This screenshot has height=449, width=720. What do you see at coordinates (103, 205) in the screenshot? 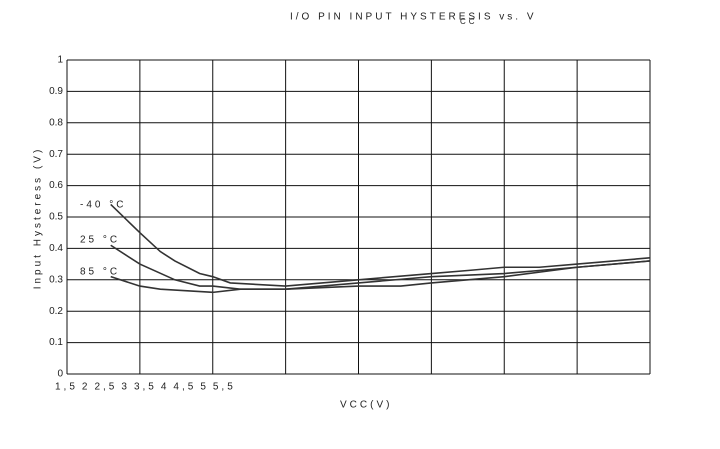
I see `series-label: -40 °C` at bounding box center [103, 205].